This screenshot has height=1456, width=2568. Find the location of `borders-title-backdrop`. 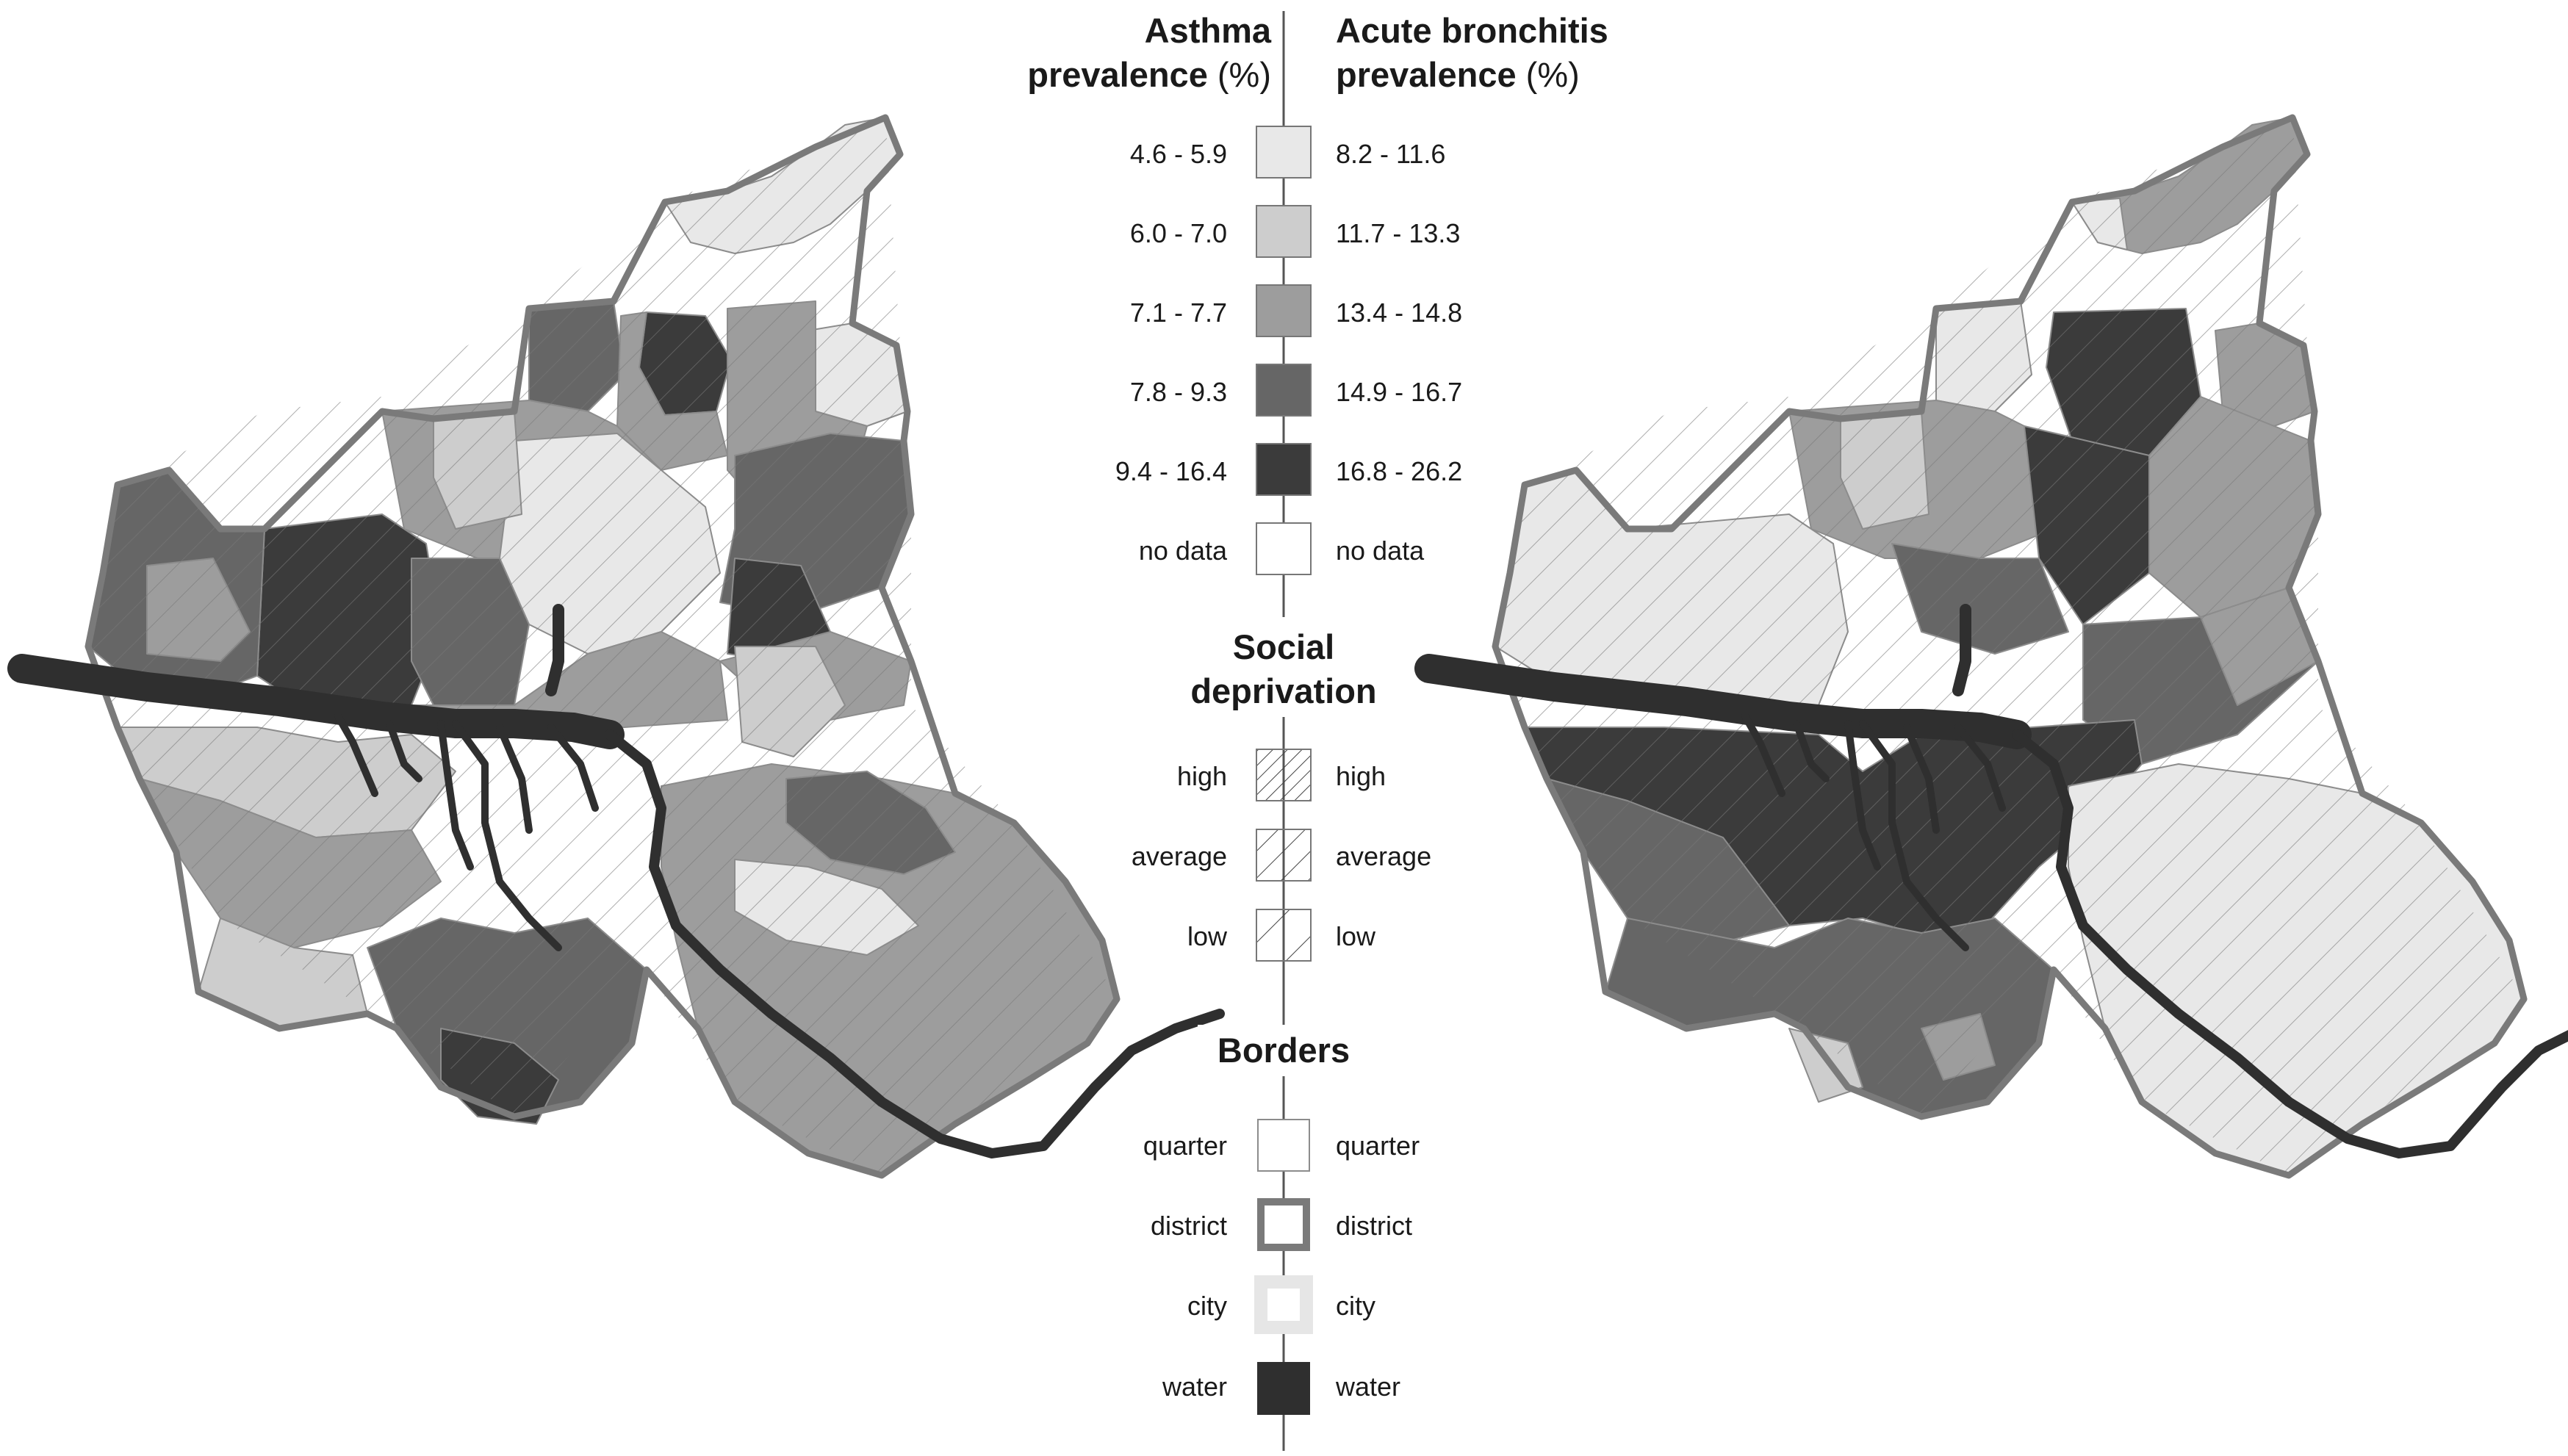

borders-title-backdrop is located at coordinates (1284, 1050).